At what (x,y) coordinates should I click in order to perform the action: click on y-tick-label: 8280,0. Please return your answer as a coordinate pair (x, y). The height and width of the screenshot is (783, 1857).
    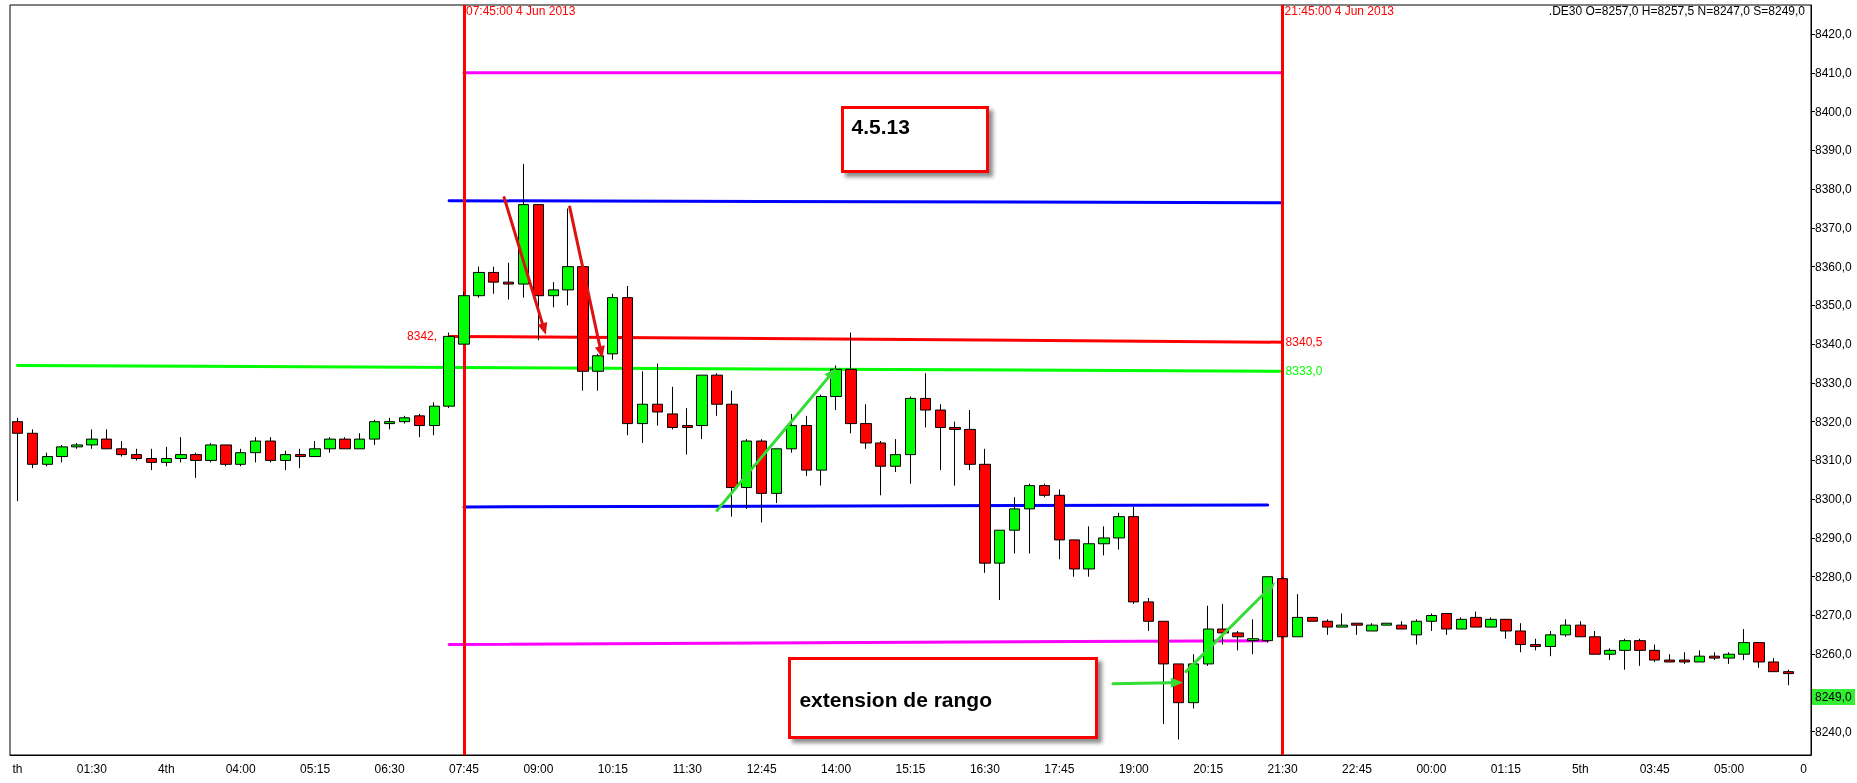
    Looking at the image, I should click on (1834, 576).